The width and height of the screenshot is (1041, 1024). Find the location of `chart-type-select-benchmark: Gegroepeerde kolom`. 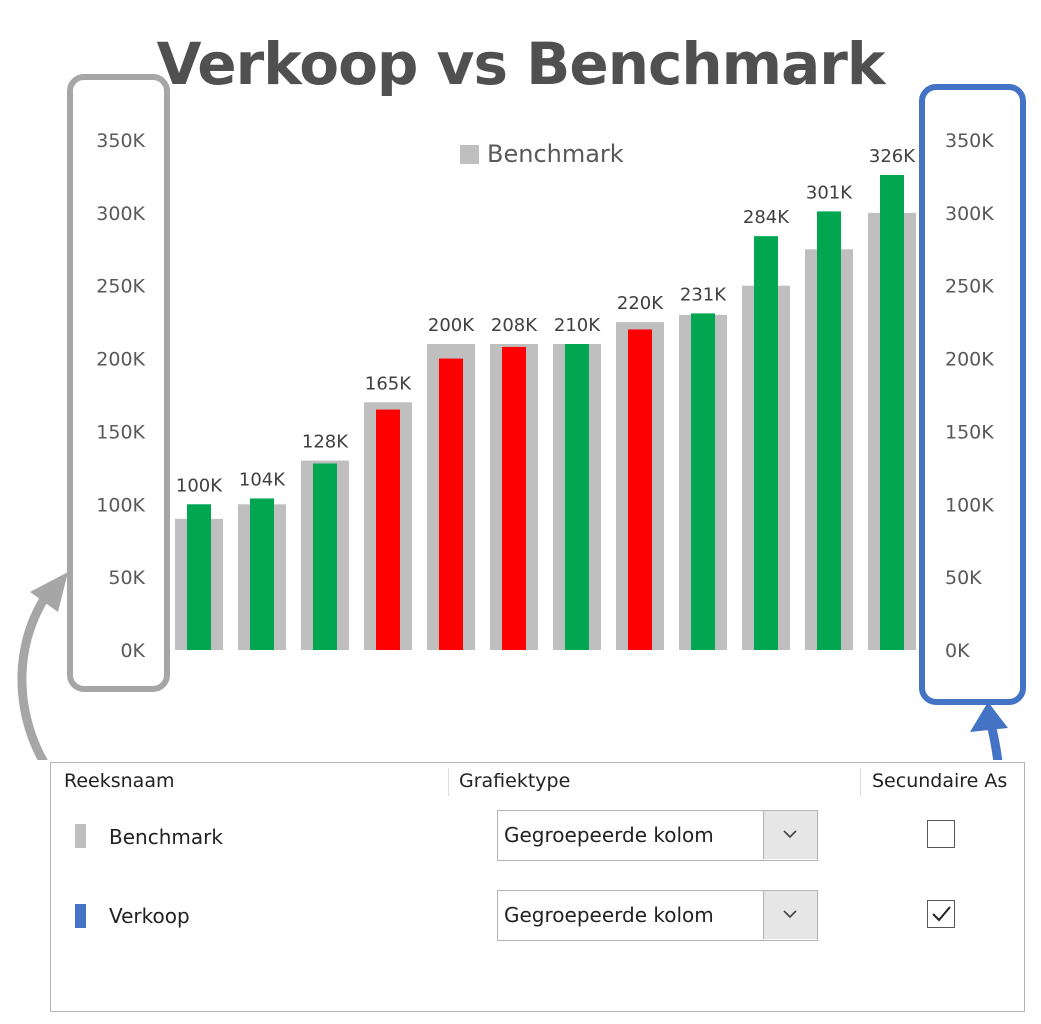

chart-type-select-benchmark: Gegroepeerde kolom is located at coordinates (657, 835).